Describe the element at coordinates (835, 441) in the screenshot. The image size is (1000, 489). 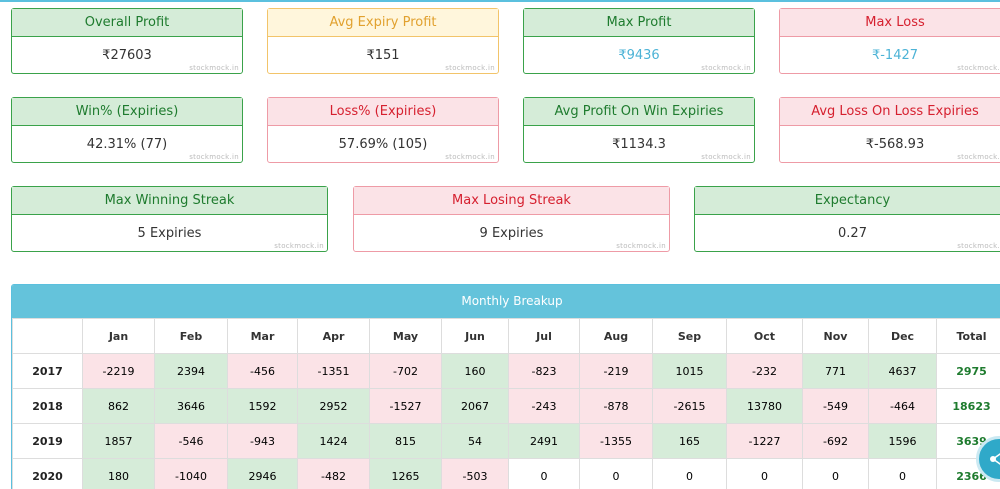
I see `month-cell: -692` at that location.